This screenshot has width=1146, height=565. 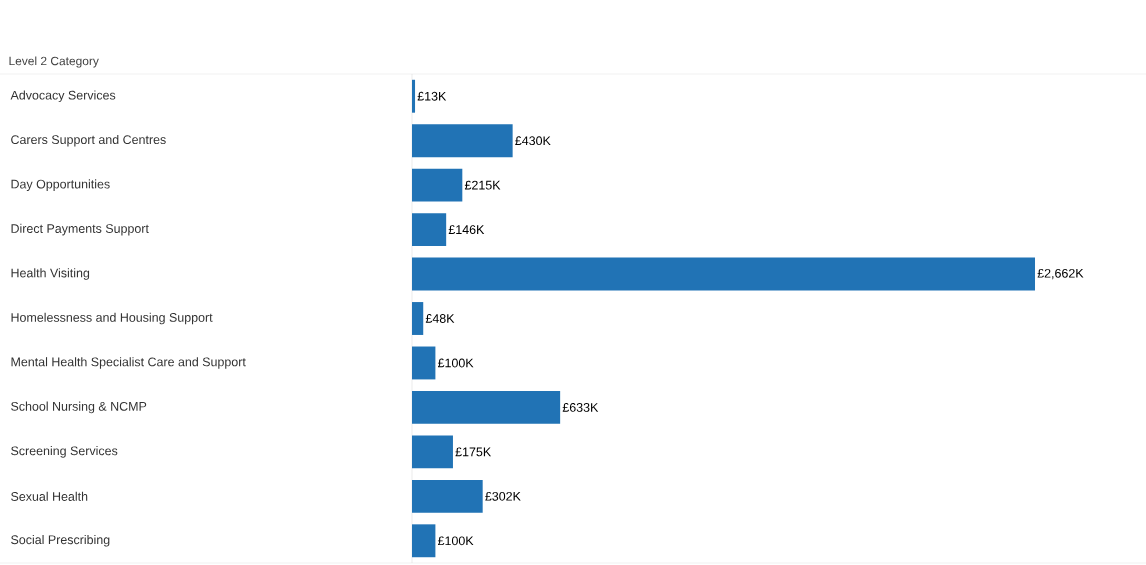 I want to click on data-label: £13K, so click(x=432, y=96).